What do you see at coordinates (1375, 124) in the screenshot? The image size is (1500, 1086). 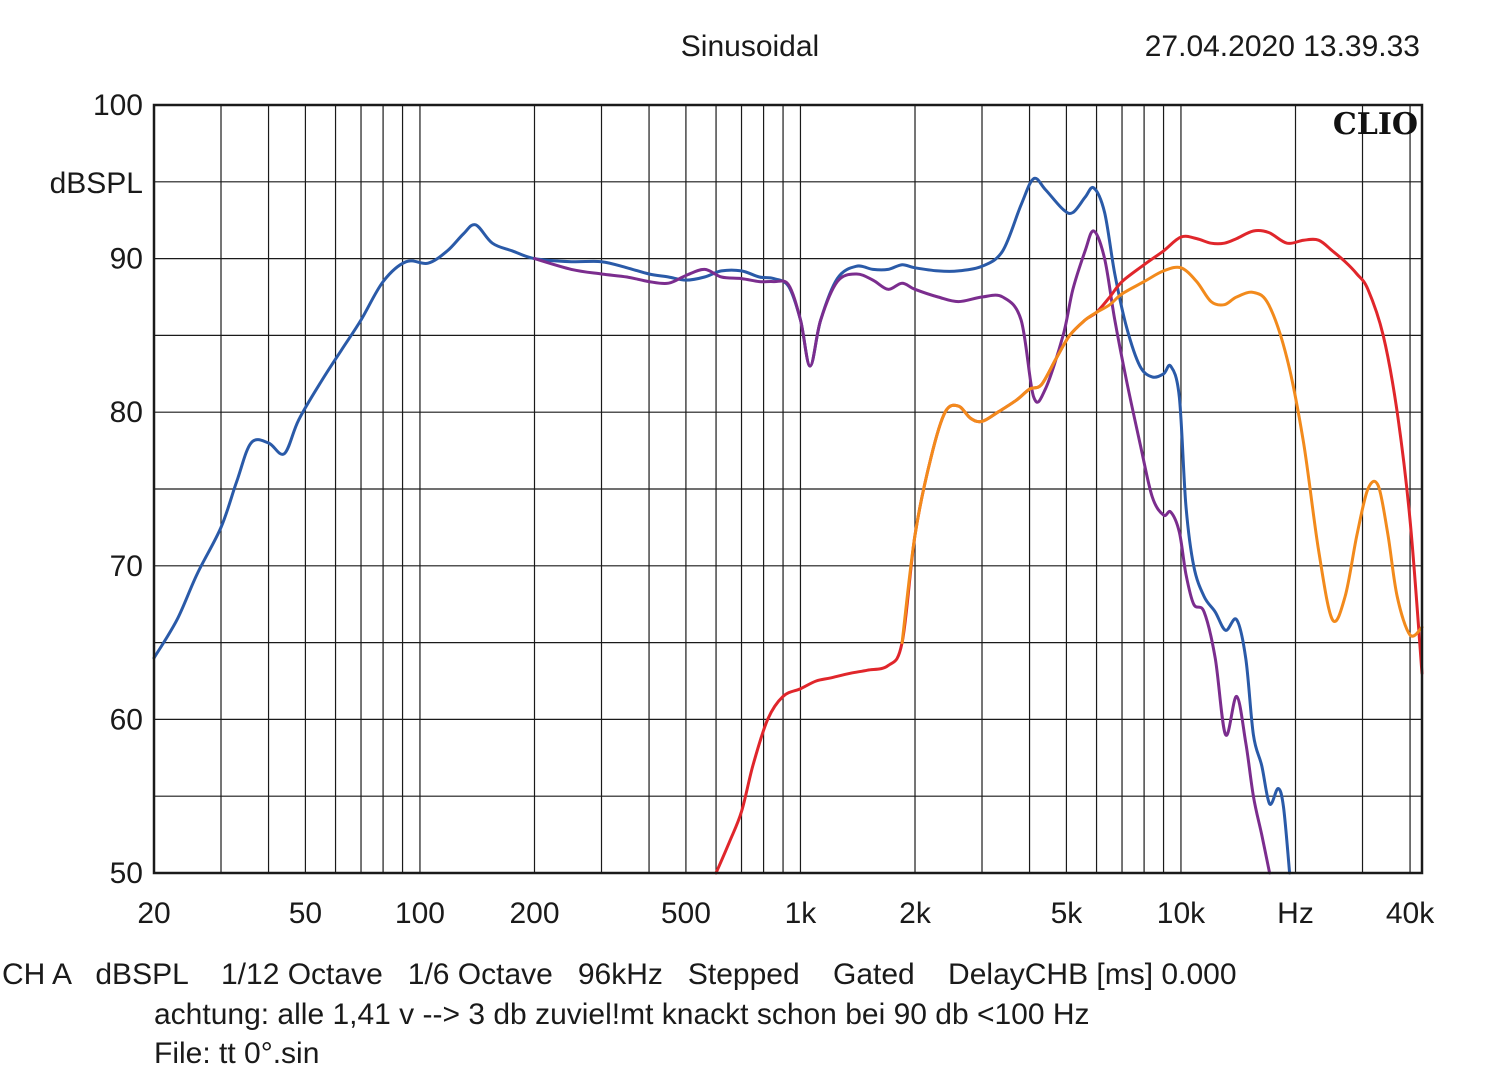 I see `brand-logo: CLIO` at bounding box center [1375, 124].